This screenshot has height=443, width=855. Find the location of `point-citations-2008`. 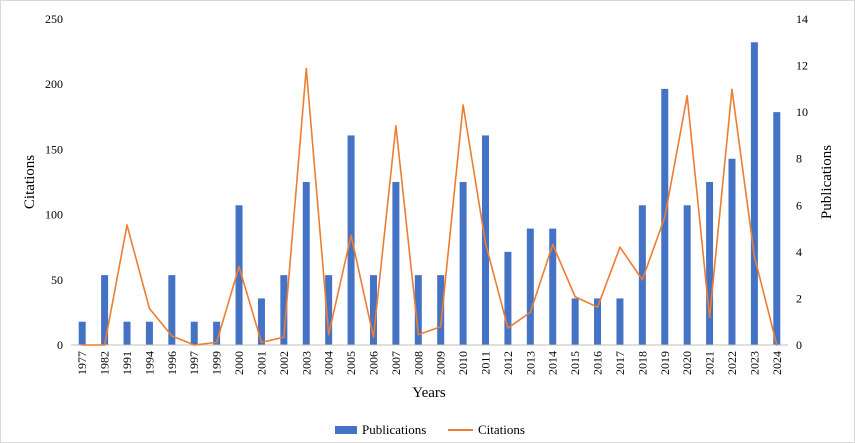

point-citations-2008 is located at coordinates (418, 334).